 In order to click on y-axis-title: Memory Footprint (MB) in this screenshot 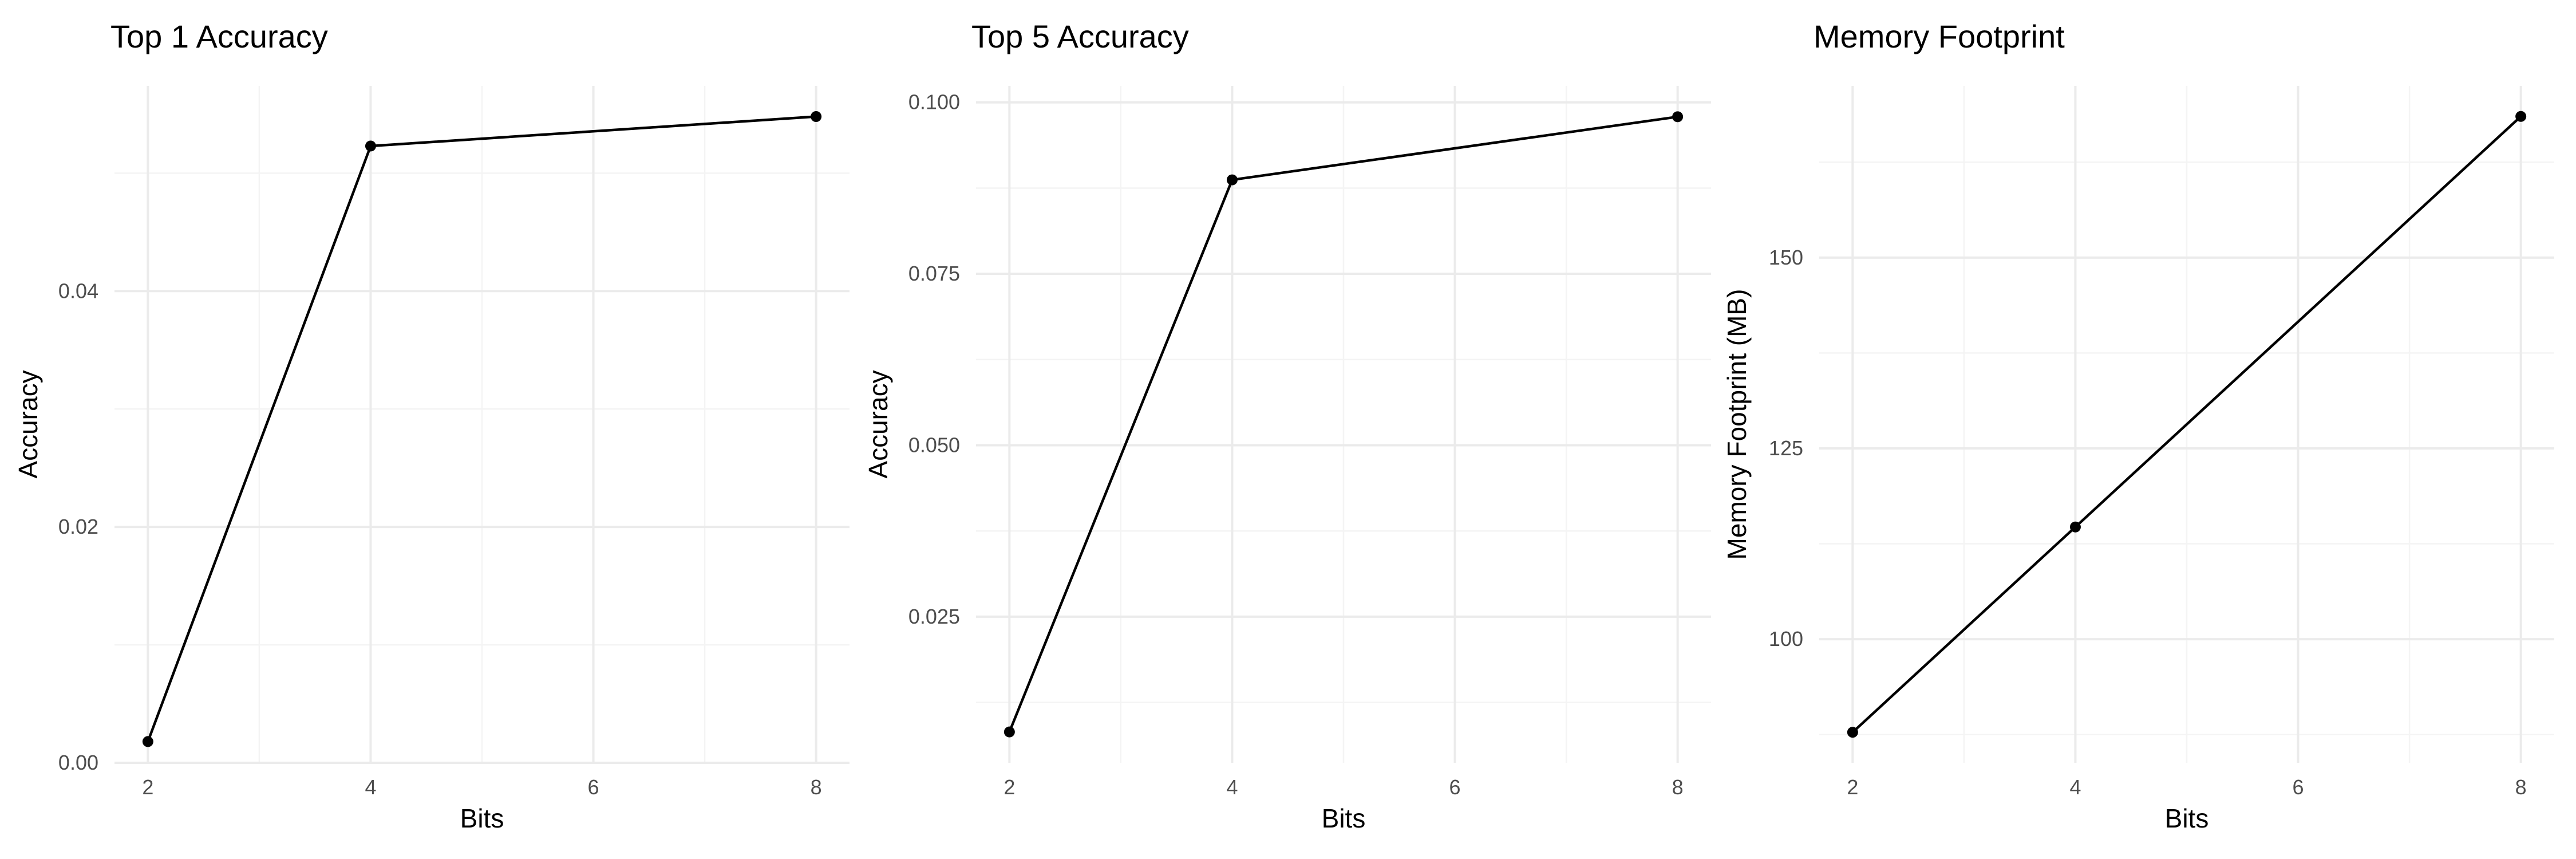, I will do `click(1737, 424)`.